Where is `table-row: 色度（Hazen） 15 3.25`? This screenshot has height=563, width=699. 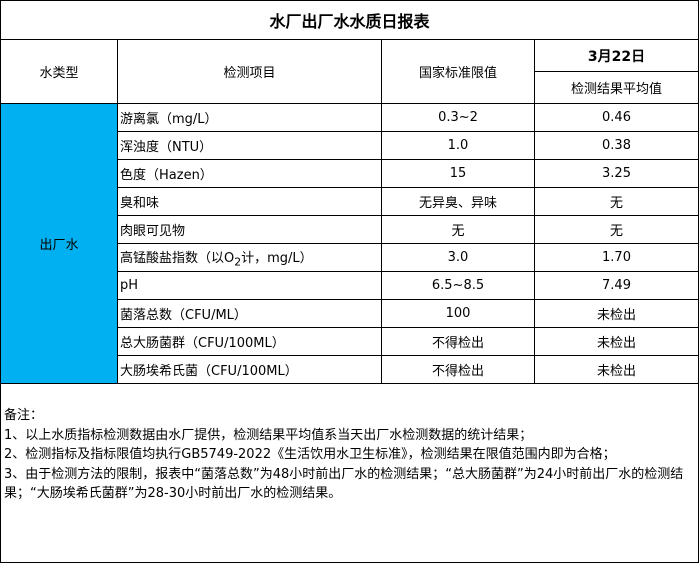
table-row: 色度（Hazen） 15 3.25 is located at coordinates (350, 173).